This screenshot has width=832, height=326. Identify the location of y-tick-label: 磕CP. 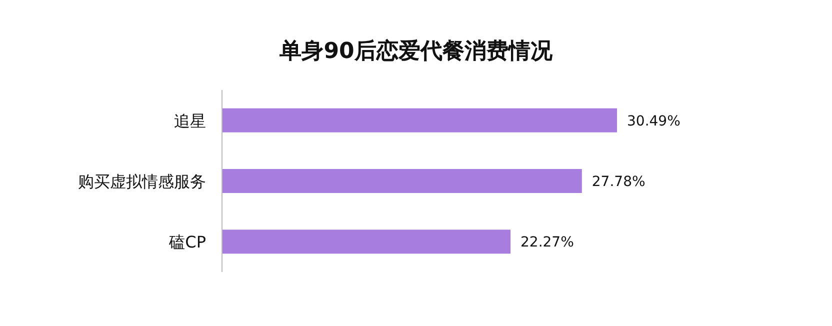
(187, 242).